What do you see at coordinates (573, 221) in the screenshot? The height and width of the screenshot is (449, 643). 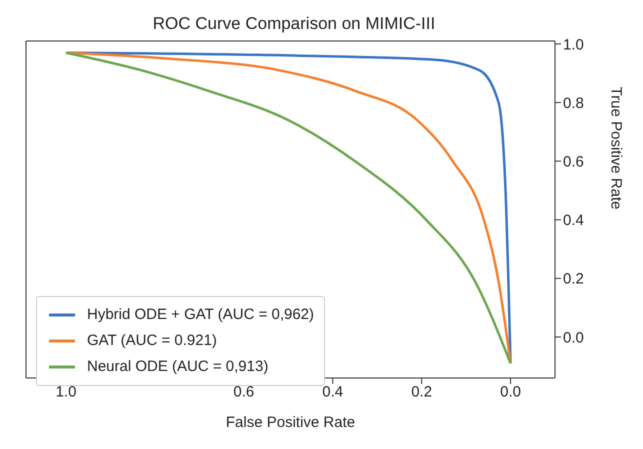 I see `y-tick-label: 0.4` at bounding box center [573, 221].